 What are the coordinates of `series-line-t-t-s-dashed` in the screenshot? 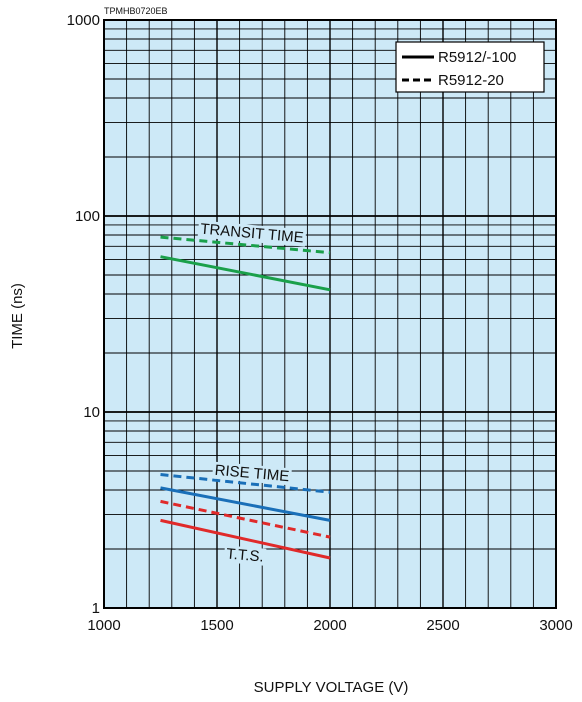 It's located at (245, 519).